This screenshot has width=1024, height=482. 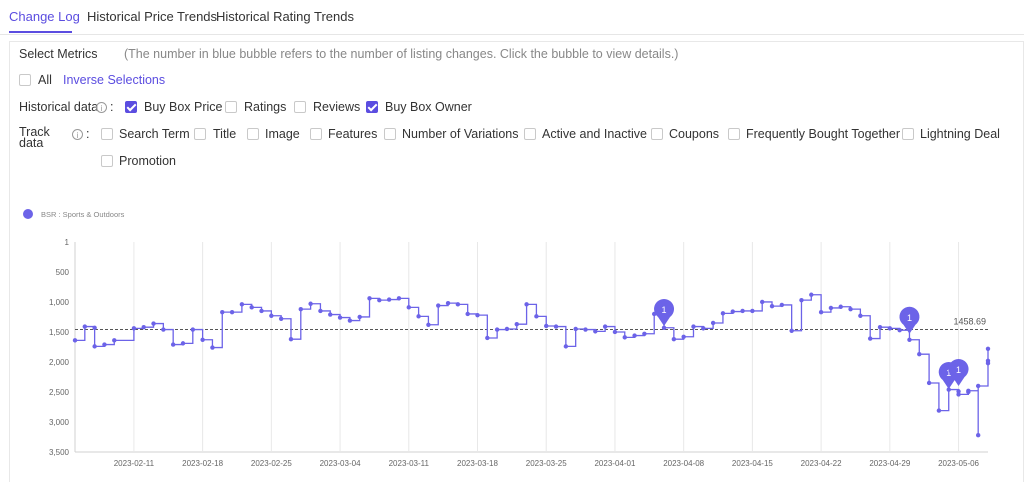 What do you see at coordinates (734, 134) in the screenshot?
I see `frequently-bought-together-checkbox` at bounding box center [734, 134].